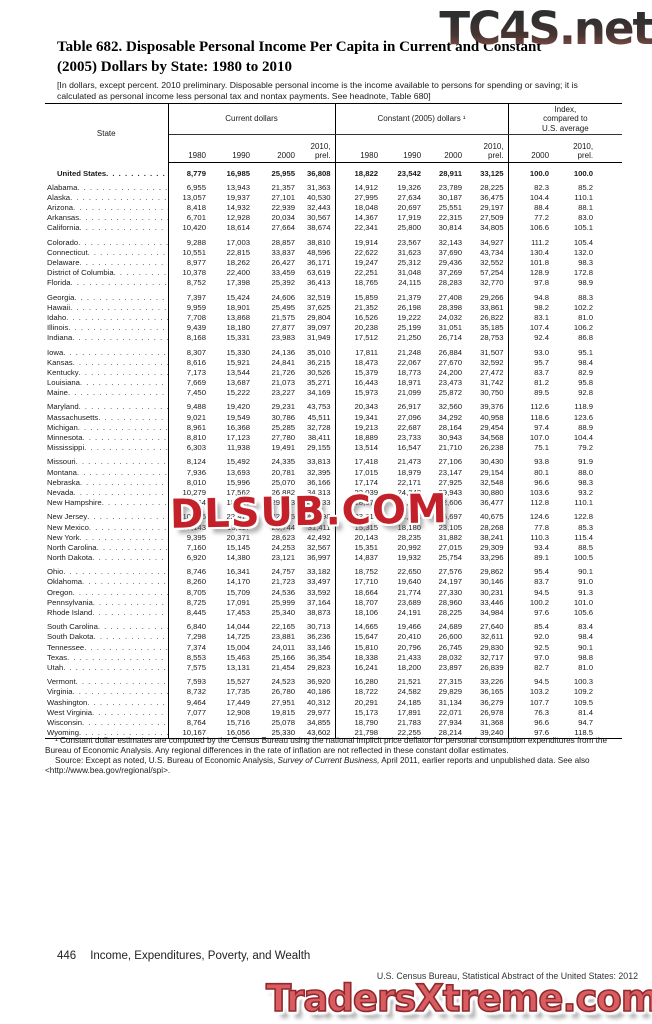 The width and height of the screenshot is (652, 1024). What do you see at coordinates (107, 133) in the screenshot?
I see `column-header-state: State` at bounding box center [107, 133].